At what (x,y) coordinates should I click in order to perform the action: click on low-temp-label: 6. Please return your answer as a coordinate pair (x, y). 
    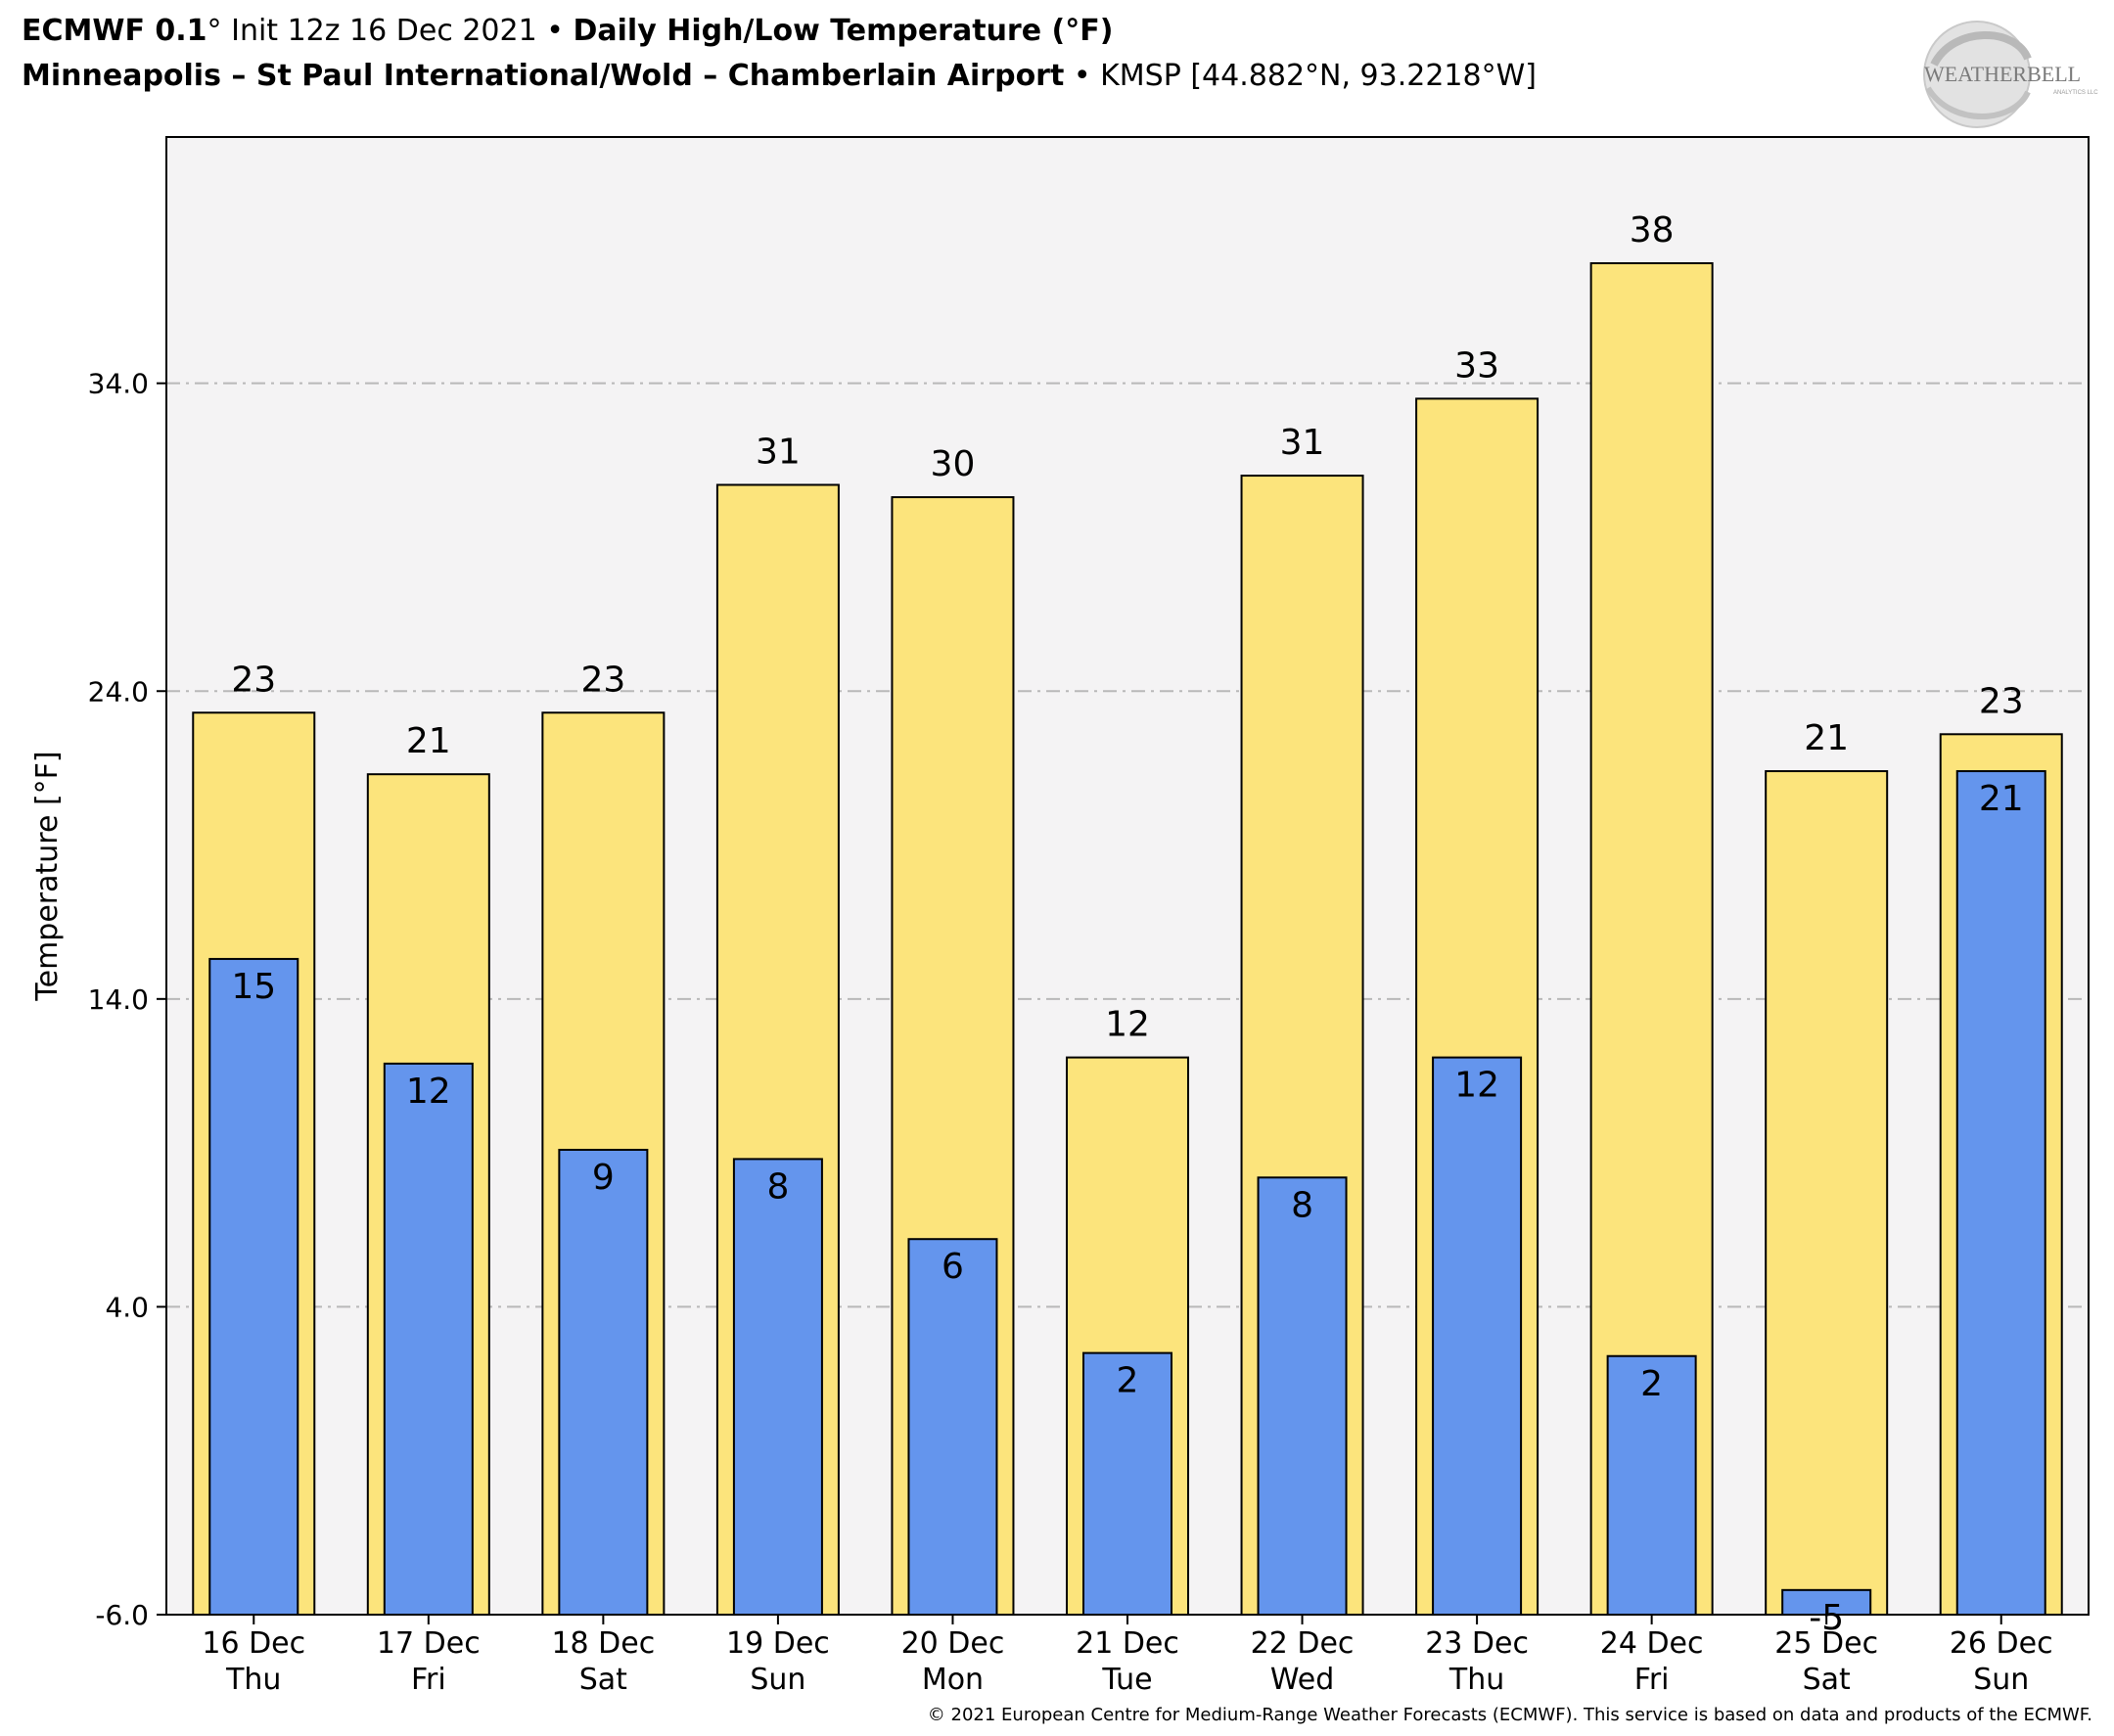
    Looking at the image, I should click on (953, 1267).